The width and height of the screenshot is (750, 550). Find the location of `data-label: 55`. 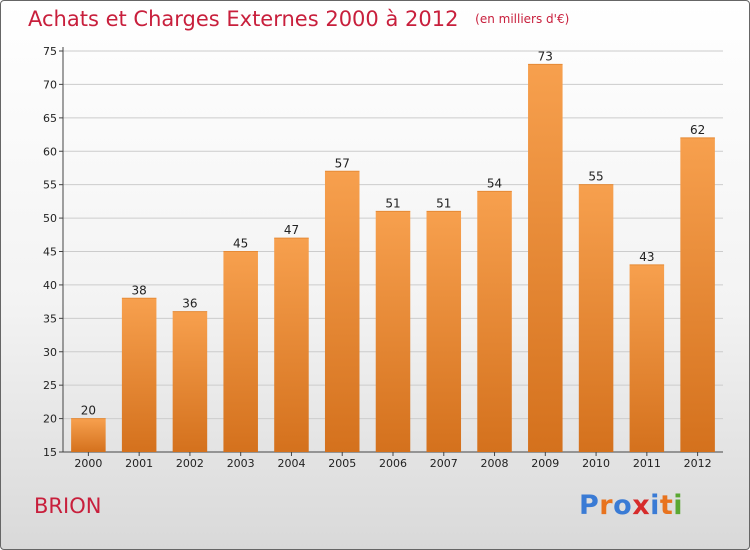

data-label: 55 is located at coordinates (595, 177).